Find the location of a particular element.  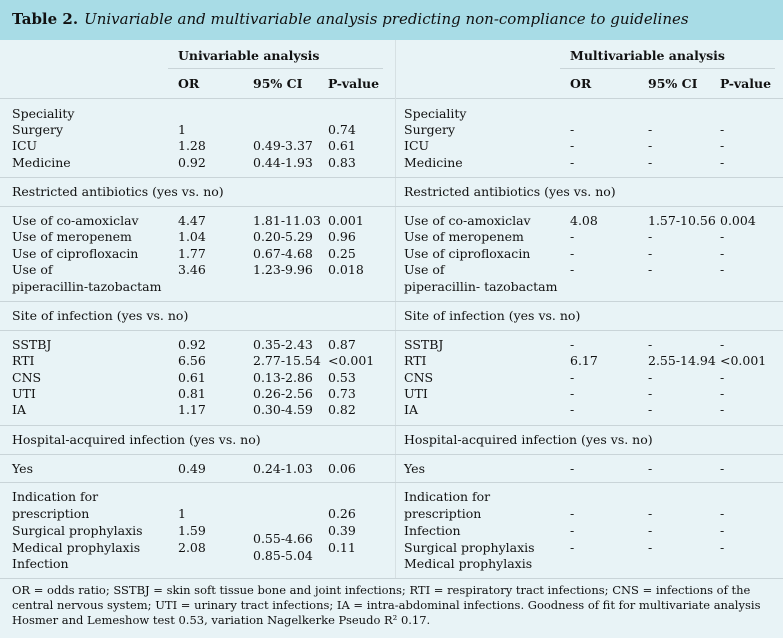

or-value: 4.08 is located at coordinates (584, 220).